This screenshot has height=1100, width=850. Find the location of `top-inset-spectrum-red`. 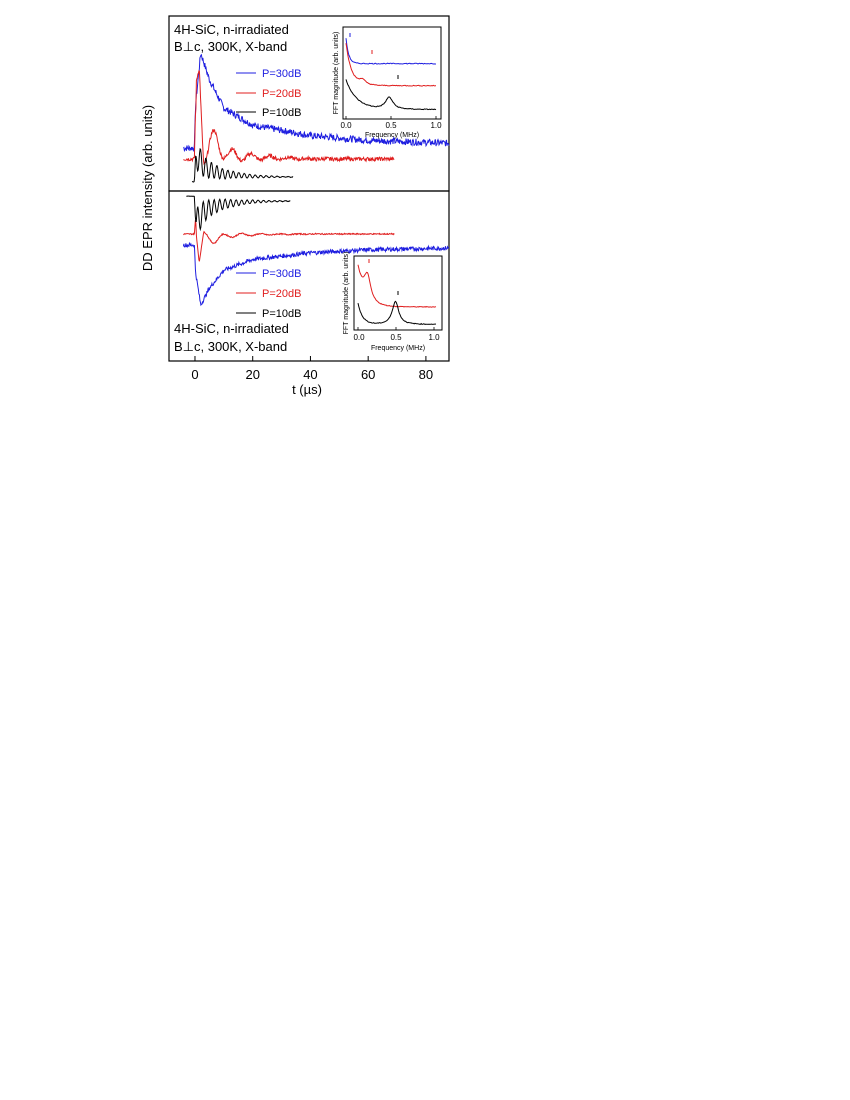

top-inset-spectrum-red is located at coordinates (390, 65).